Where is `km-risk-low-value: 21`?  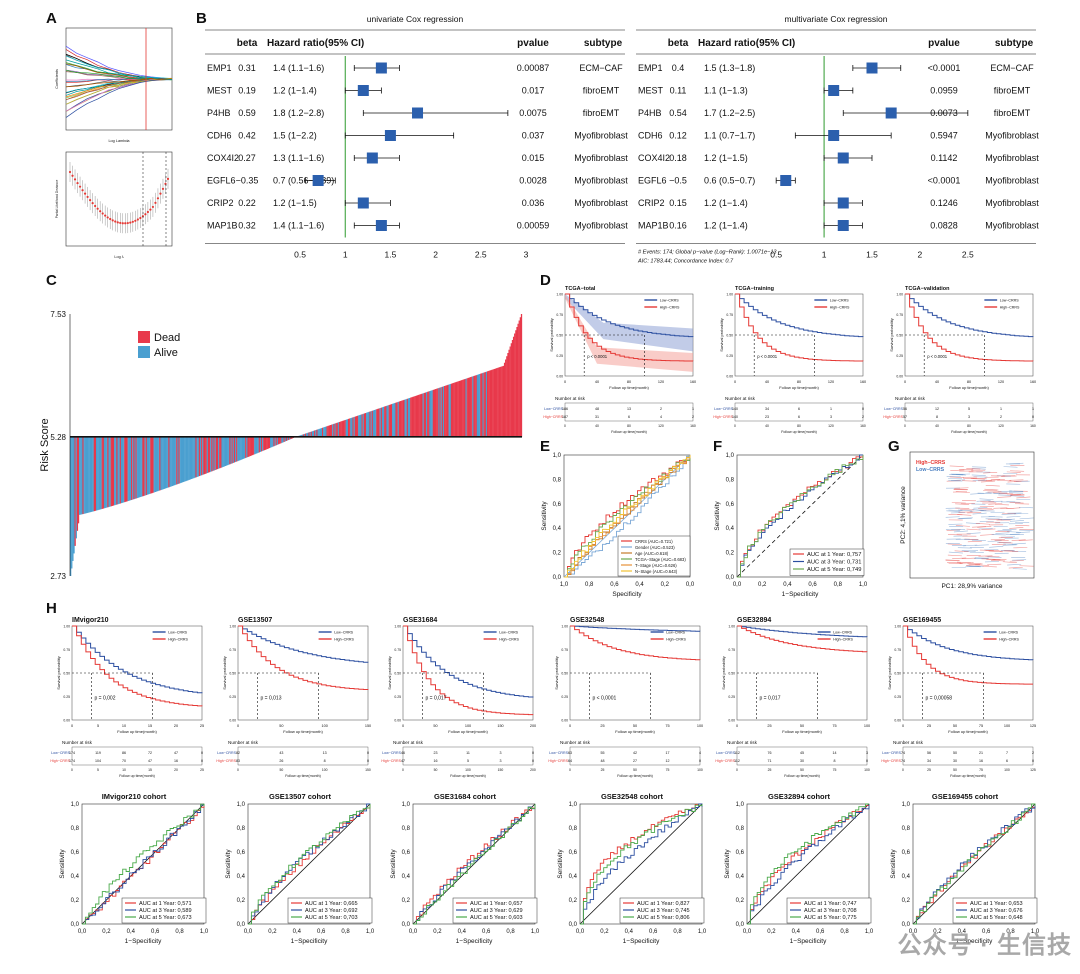 km-risk-low-value: 21 is located at coordinates (981, 753).